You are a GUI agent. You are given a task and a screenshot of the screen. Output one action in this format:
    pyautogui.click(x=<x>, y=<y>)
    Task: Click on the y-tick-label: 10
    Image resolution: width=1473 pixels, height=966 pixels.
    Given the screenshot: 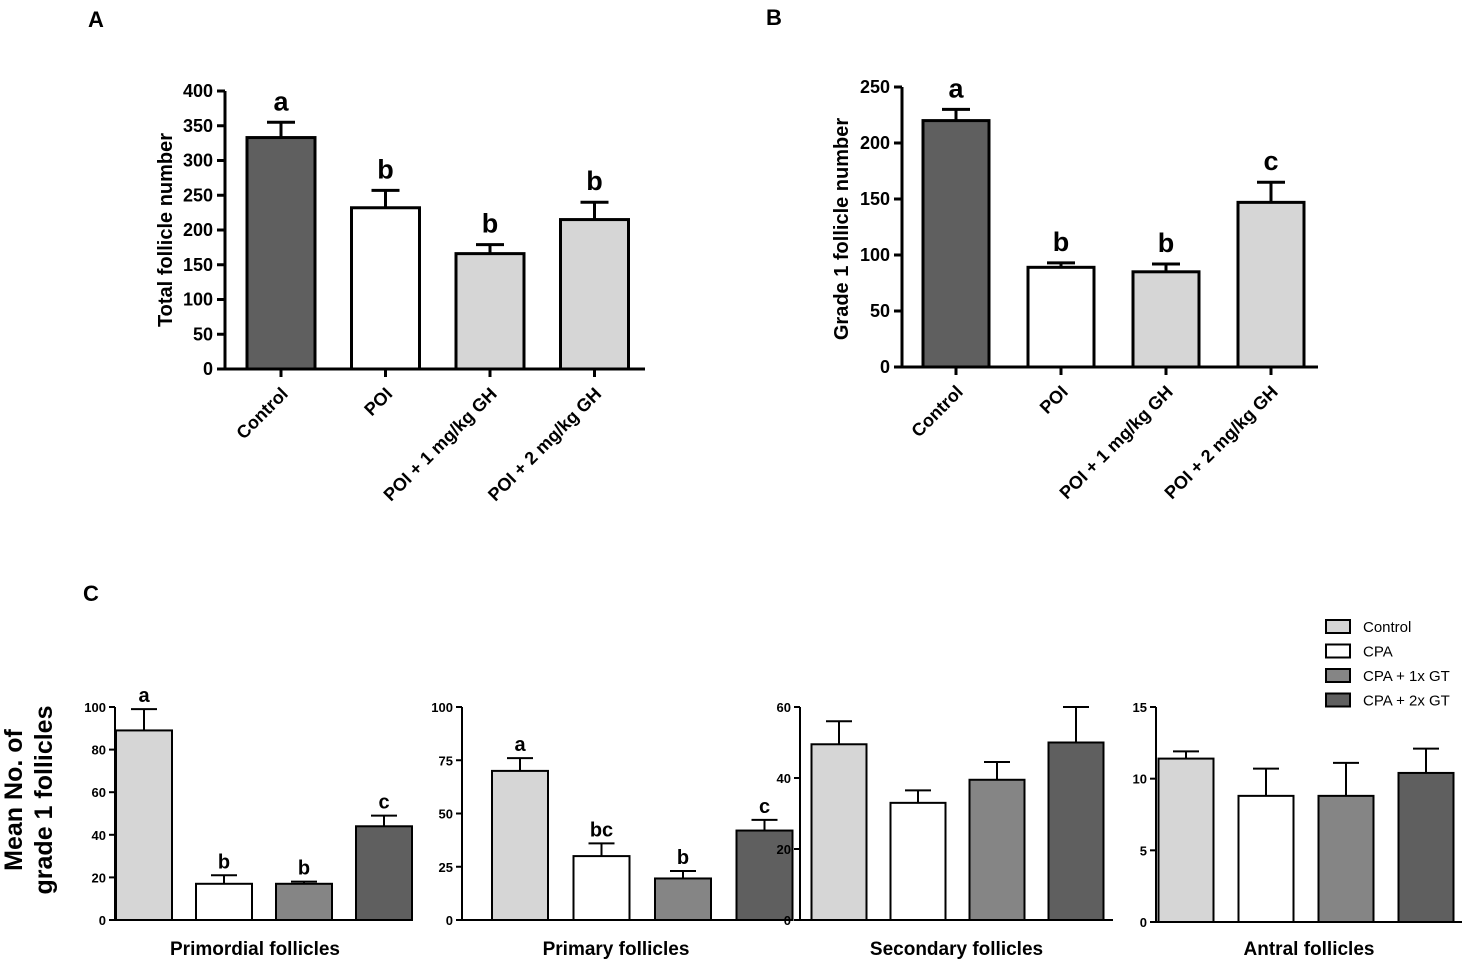 What is the action you would take?
    pyautogui.click(x=1140, y=779)
    